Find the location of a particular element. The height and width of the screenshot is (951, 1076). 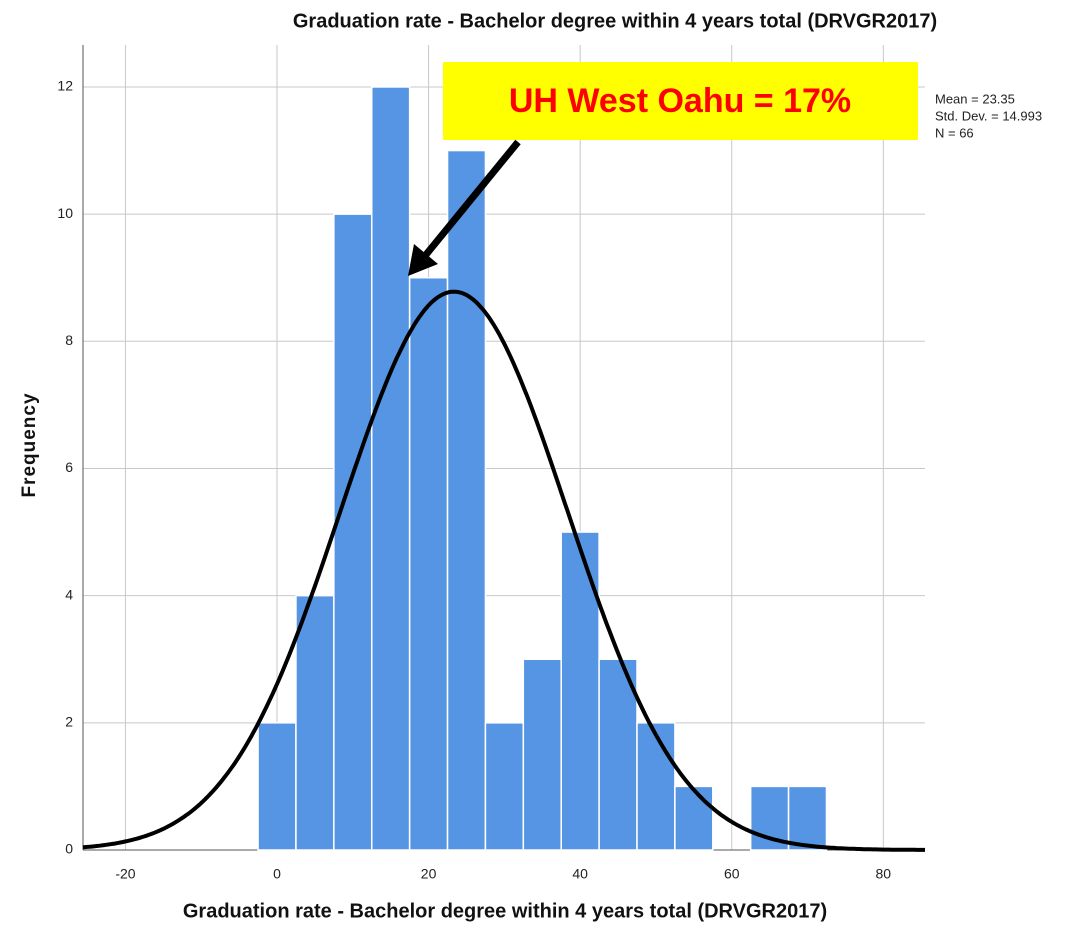

x-tick-label: 0 is located at coordinates (277, 874).